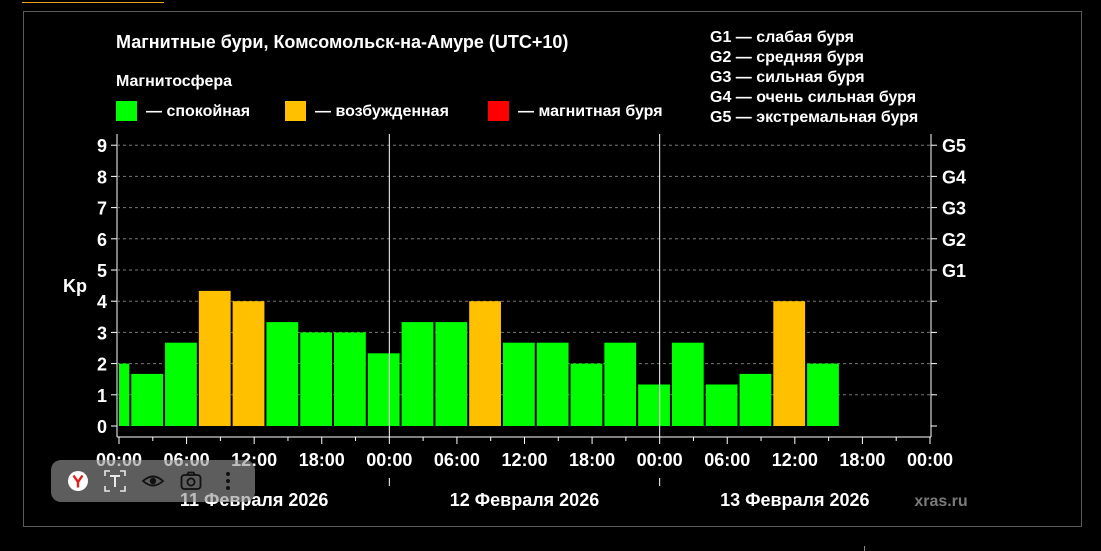 The height and width of the screenshot is (551, 1101). I want to click on storm-level-legend-item: G3 — сильная буря, so click(787, 77).